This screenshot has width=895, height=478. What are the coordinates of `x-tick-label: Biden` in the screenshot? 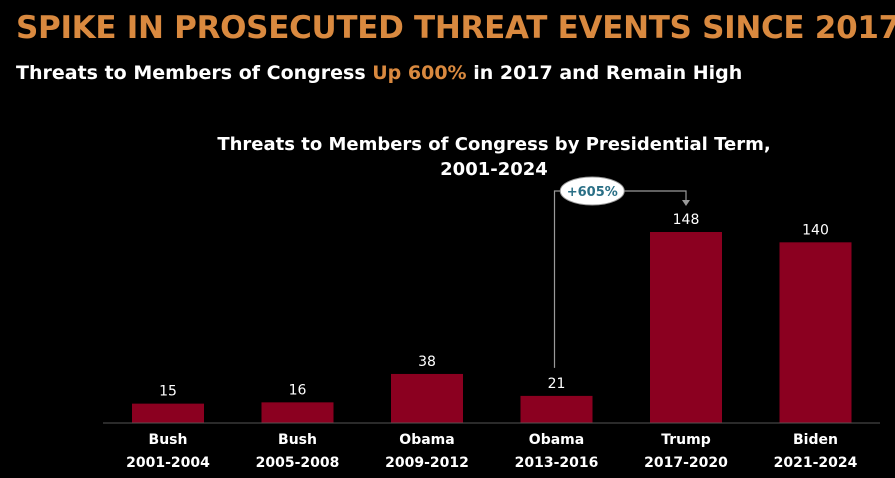 It's located at (815, 440).